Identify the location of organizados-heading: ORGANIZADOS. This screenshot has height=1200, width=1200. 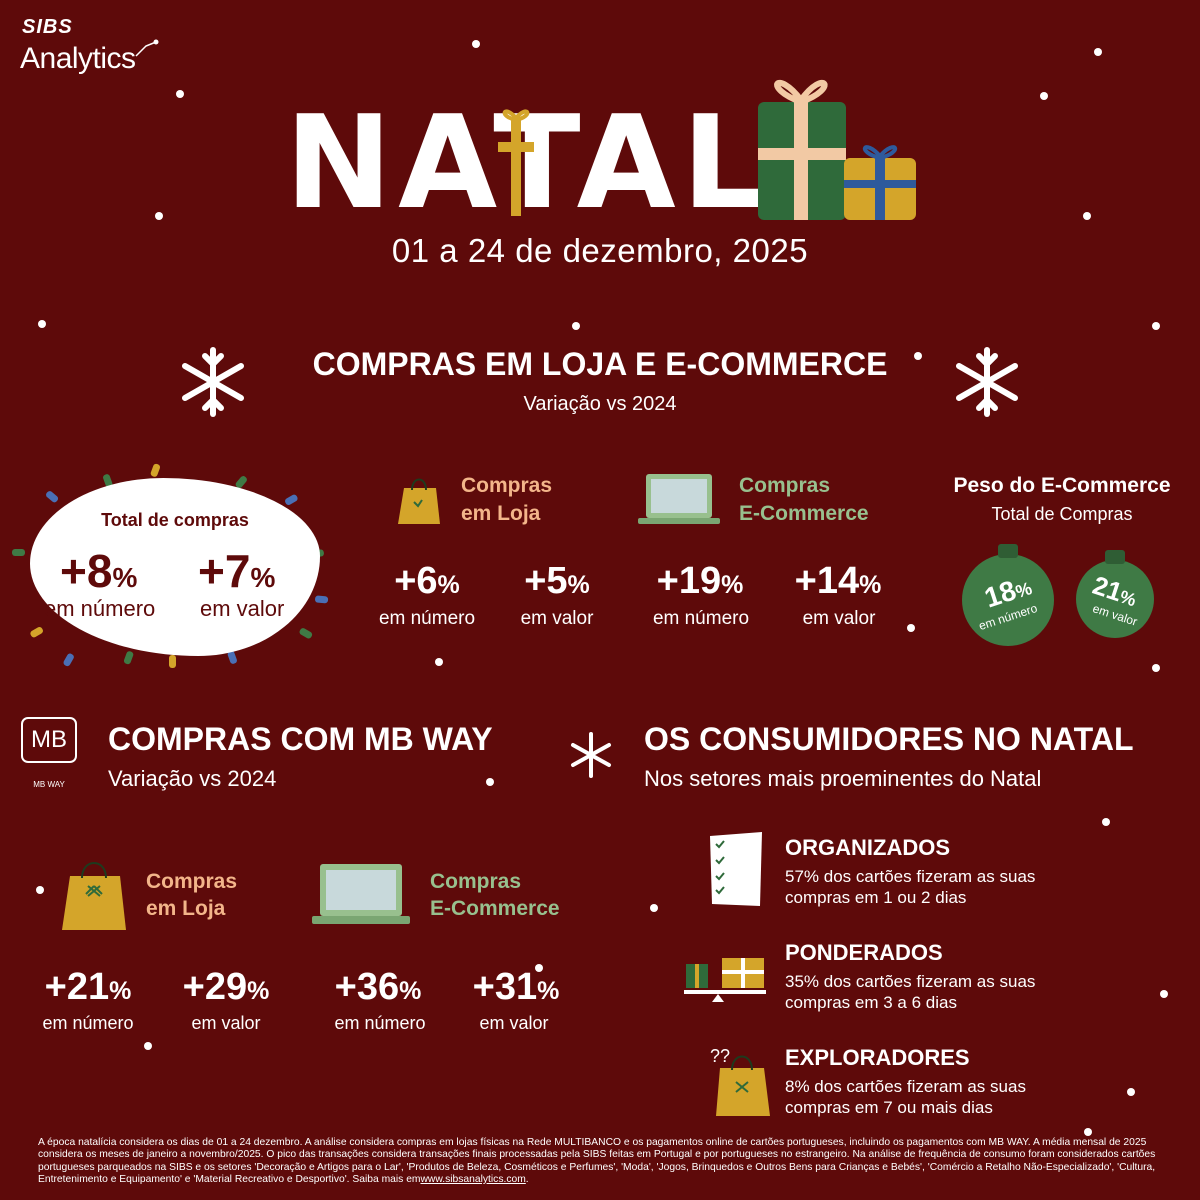
(867, 847).